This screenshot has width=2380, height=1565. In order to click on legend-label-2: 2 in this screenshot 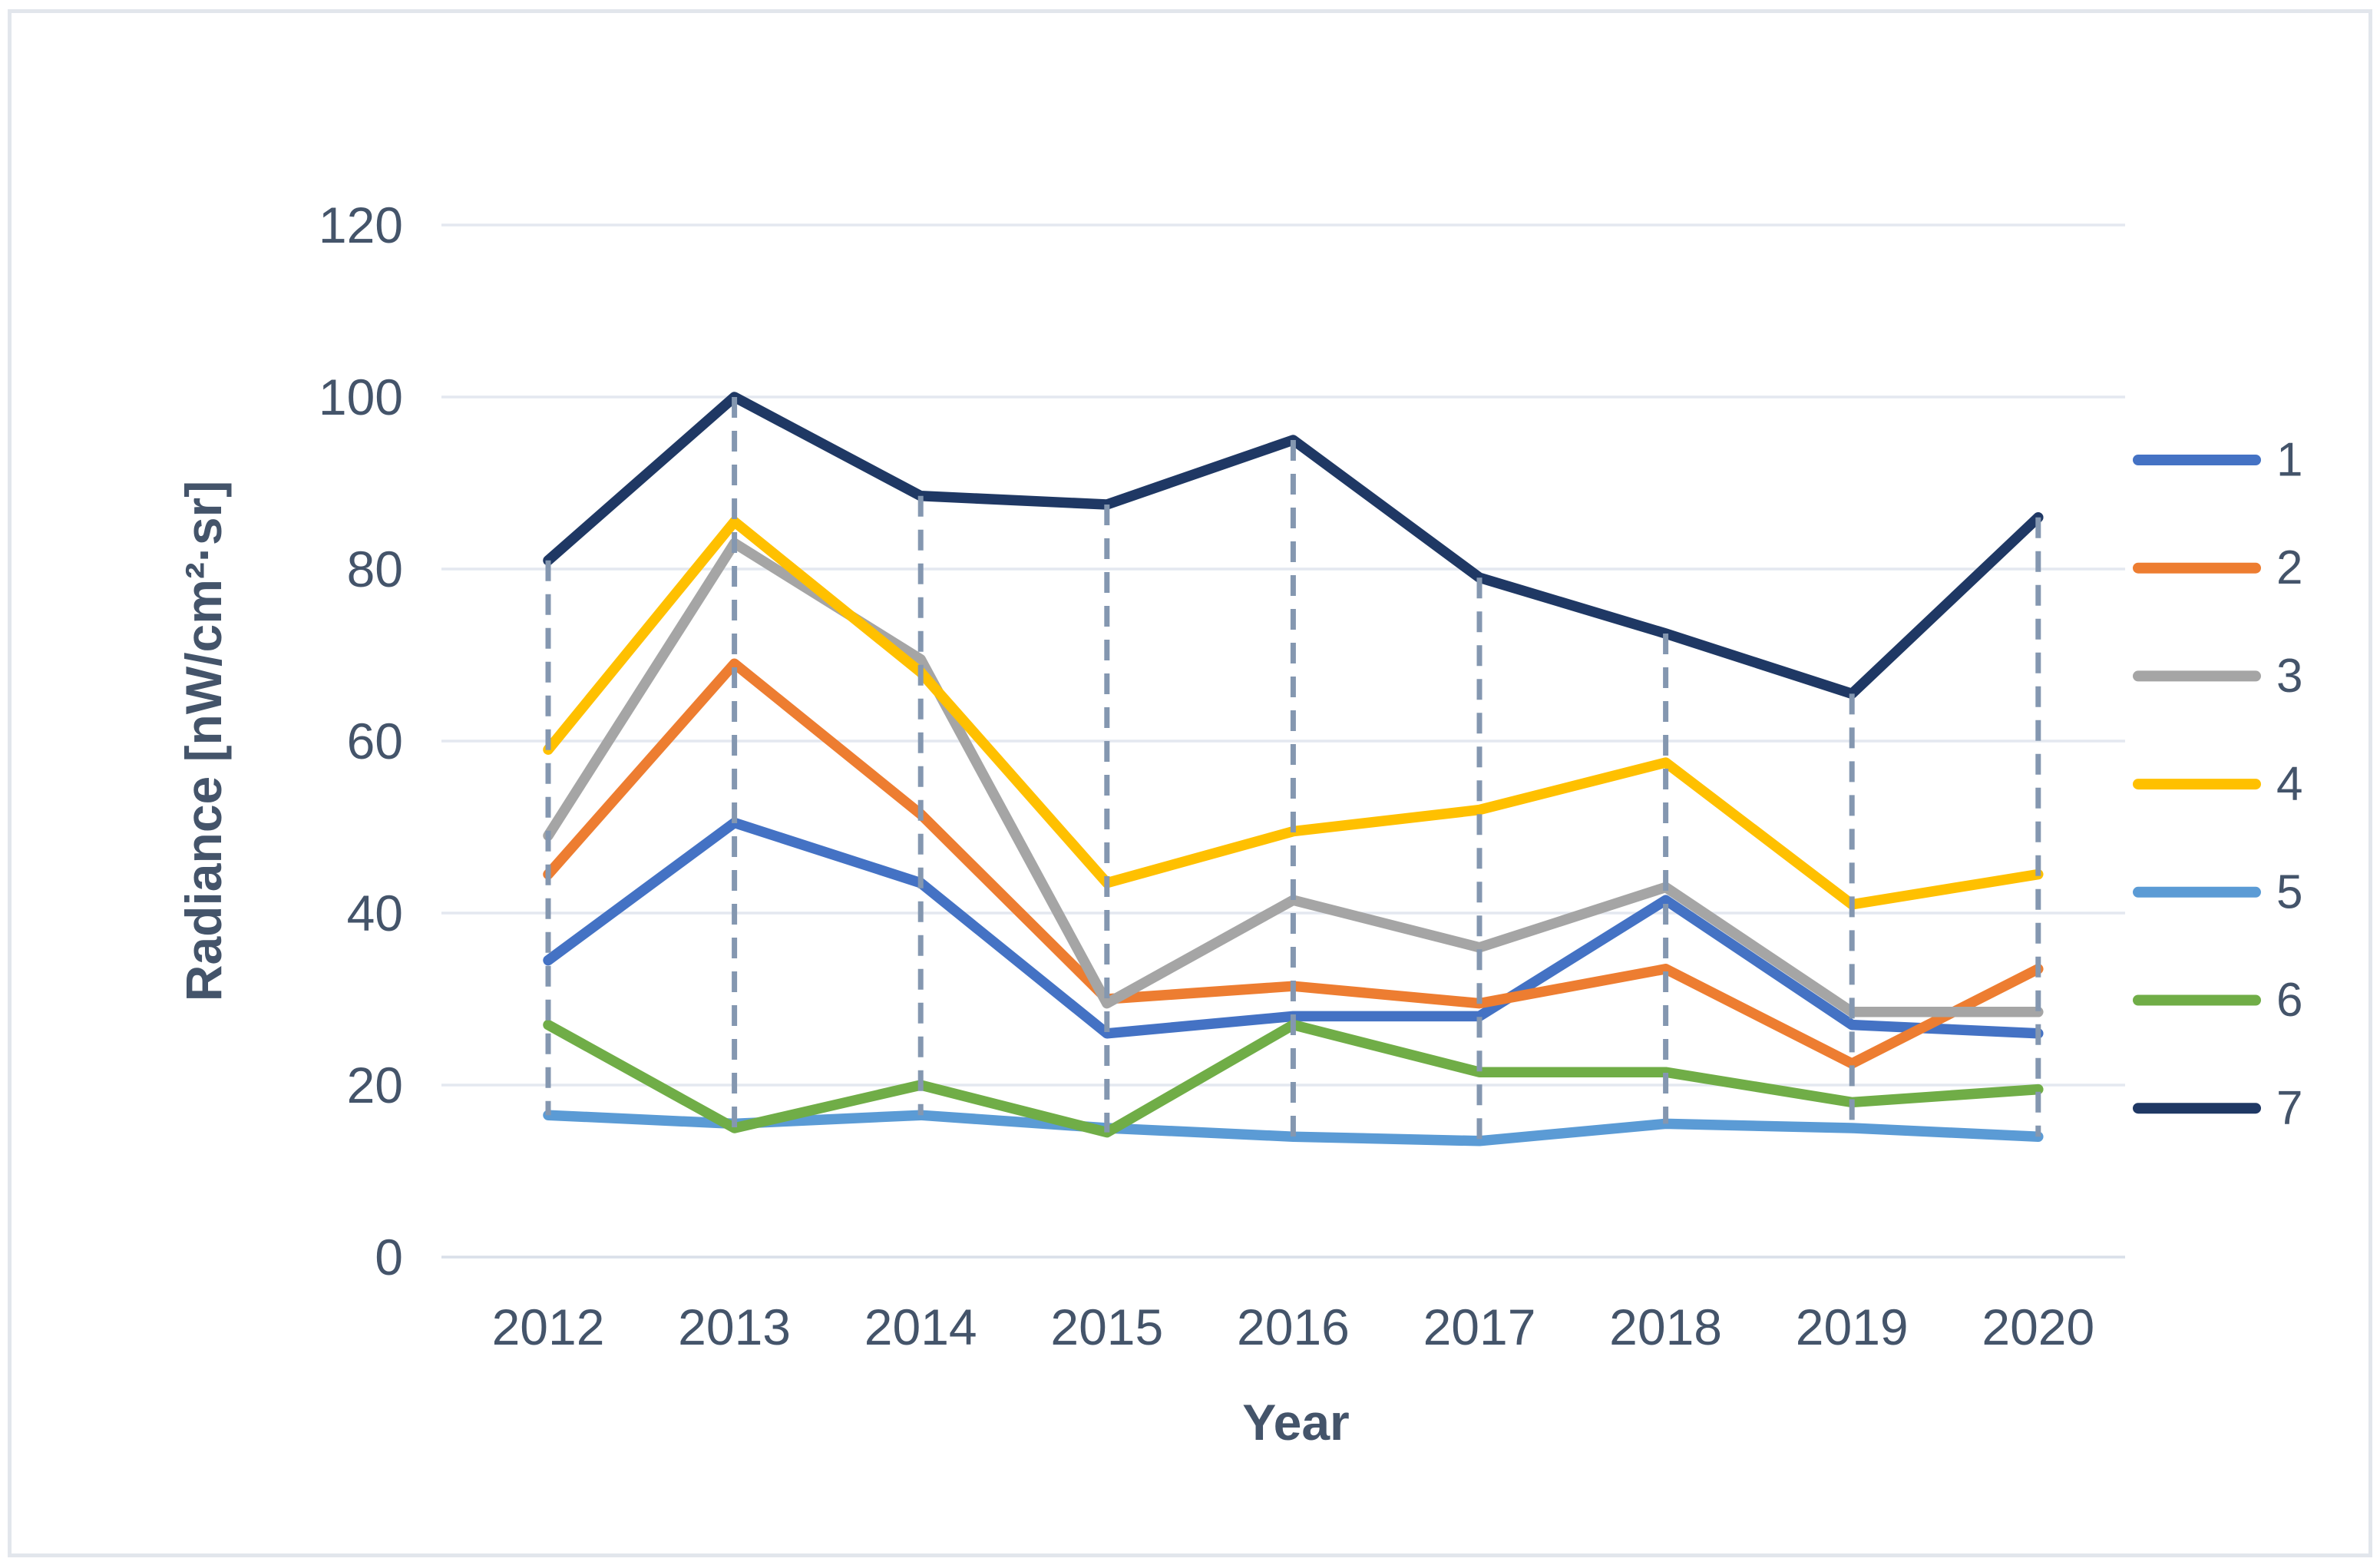, I will do `click(2289, 567)`.